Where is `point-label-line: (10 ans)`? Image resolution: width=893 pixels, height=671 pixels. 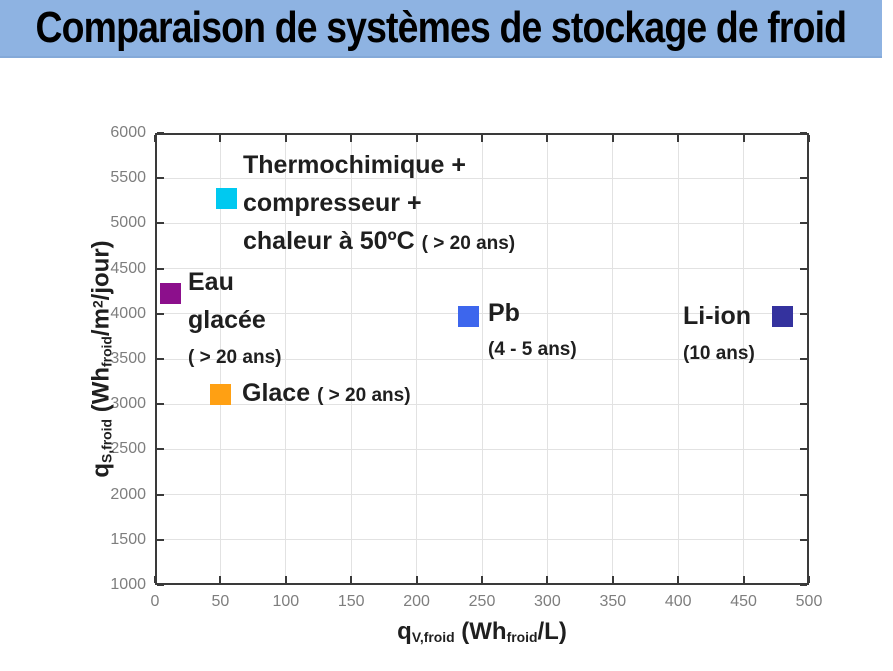 point-label-line: (10 ans) is located at coordinates (719, 354).